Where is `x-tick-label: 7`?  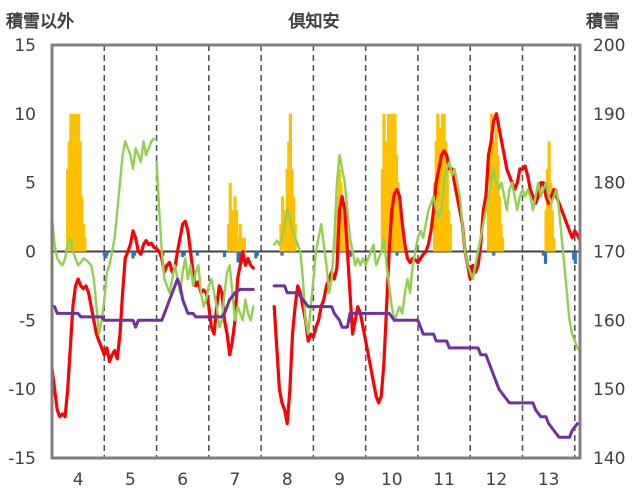 x-tick-label: 7 is located at coordinates (235, 480).